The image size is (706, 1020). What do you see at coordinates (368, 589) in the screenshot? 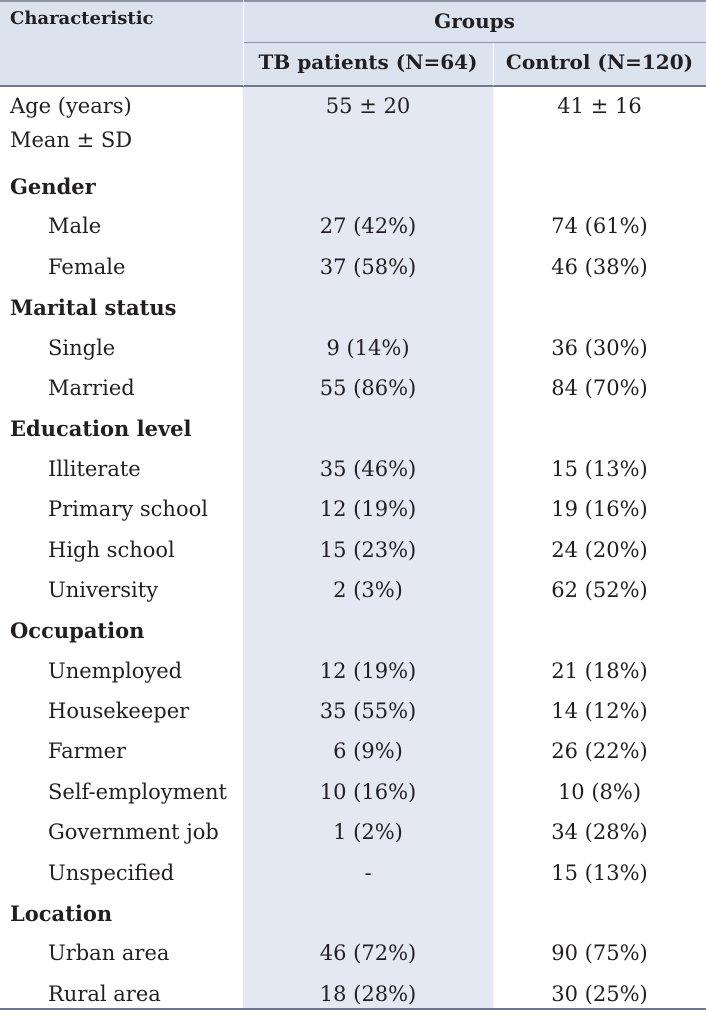
I see `tb-value: 2 (3%)` at bounding box center [368, 589].